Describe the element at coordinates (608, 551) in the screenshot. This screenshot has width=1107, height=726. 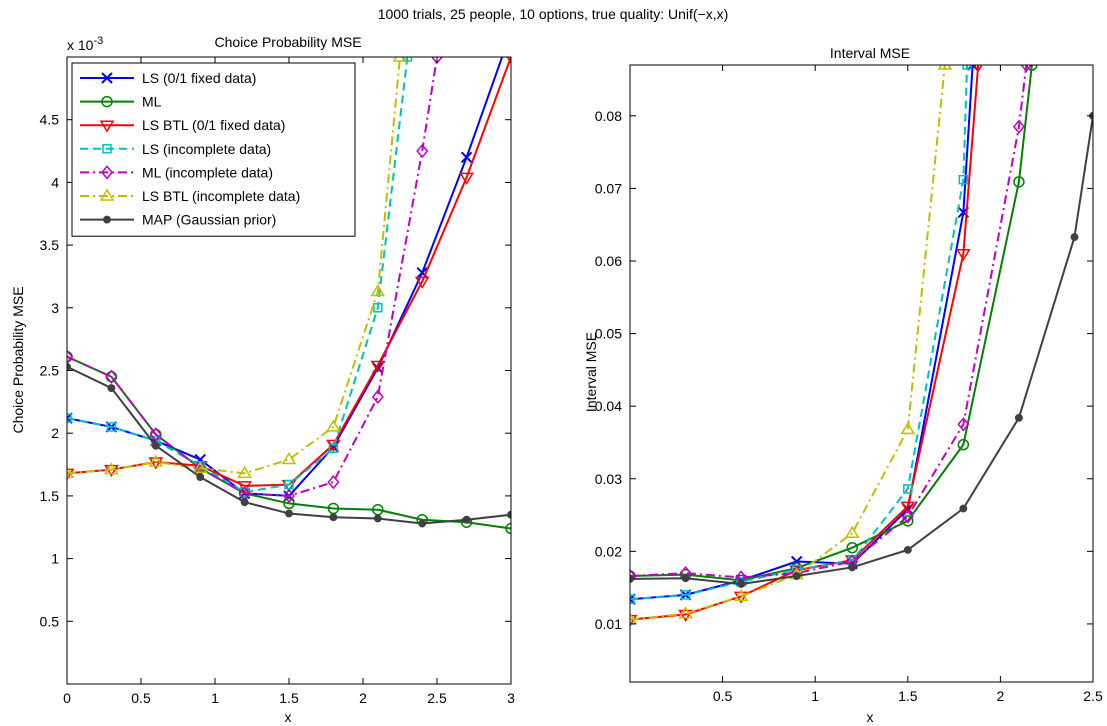
I see `y-tick-label: 0.02` at that location.